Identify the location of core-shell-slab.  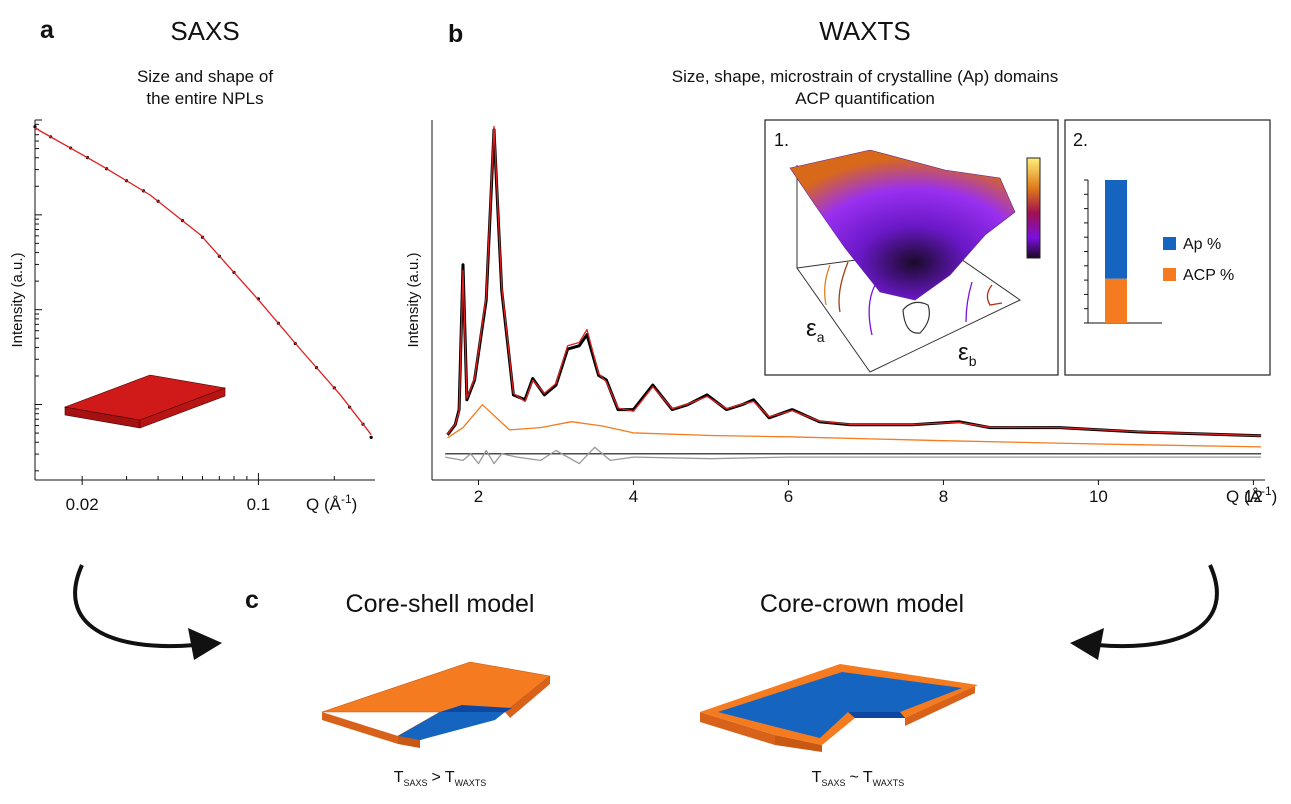
(436, 704).